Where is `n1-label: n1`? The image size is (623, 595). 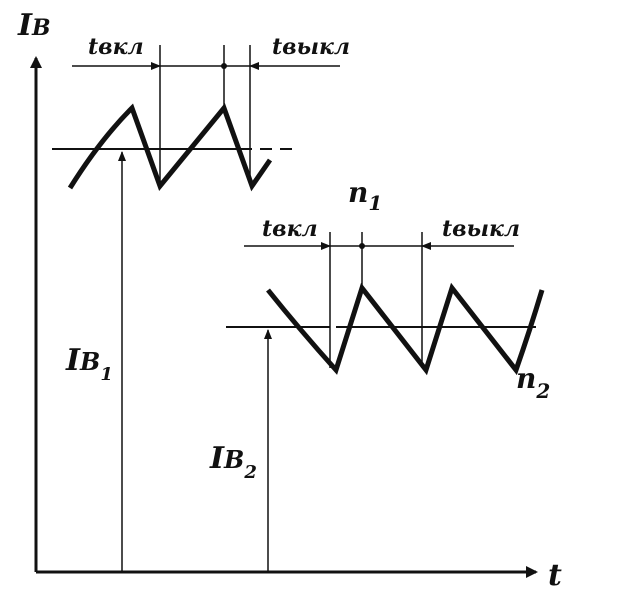
n1-label: n1 is located at coordinates (365, 195).